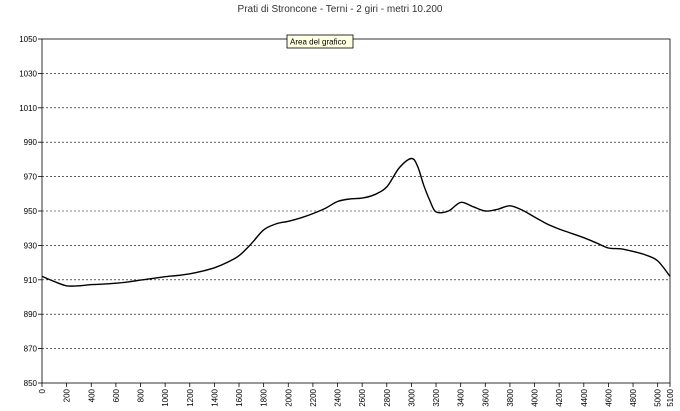 The image size is (680, 411). I want to click on chart-tooltip: Area del grafico, so click(320, 41).